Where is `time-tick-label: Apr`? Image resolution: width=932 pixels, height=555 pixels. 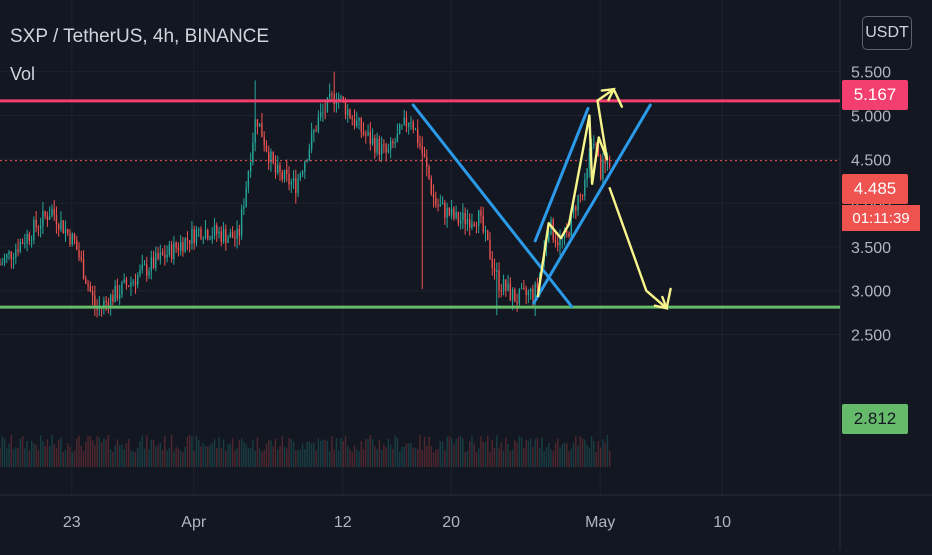
time-tick-label: Apr is located at coordinates (194, 522).